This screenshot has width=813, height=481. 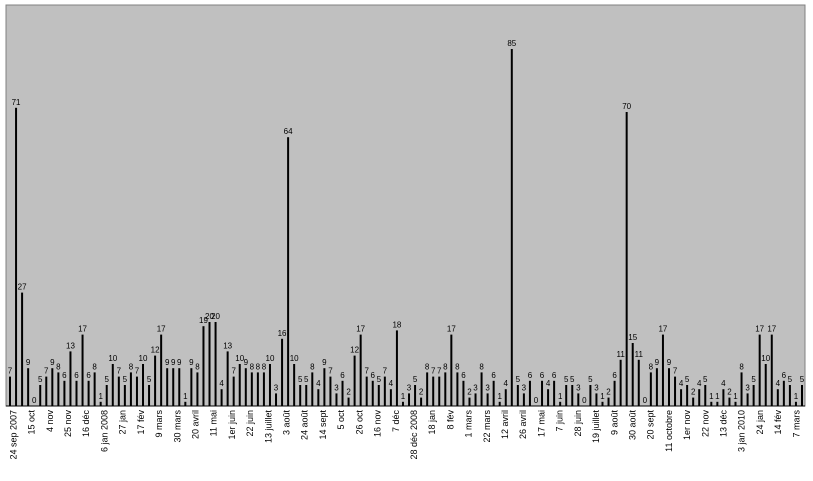 I want to click on bar-value-label-47: 10, so click(x=294, y=358).